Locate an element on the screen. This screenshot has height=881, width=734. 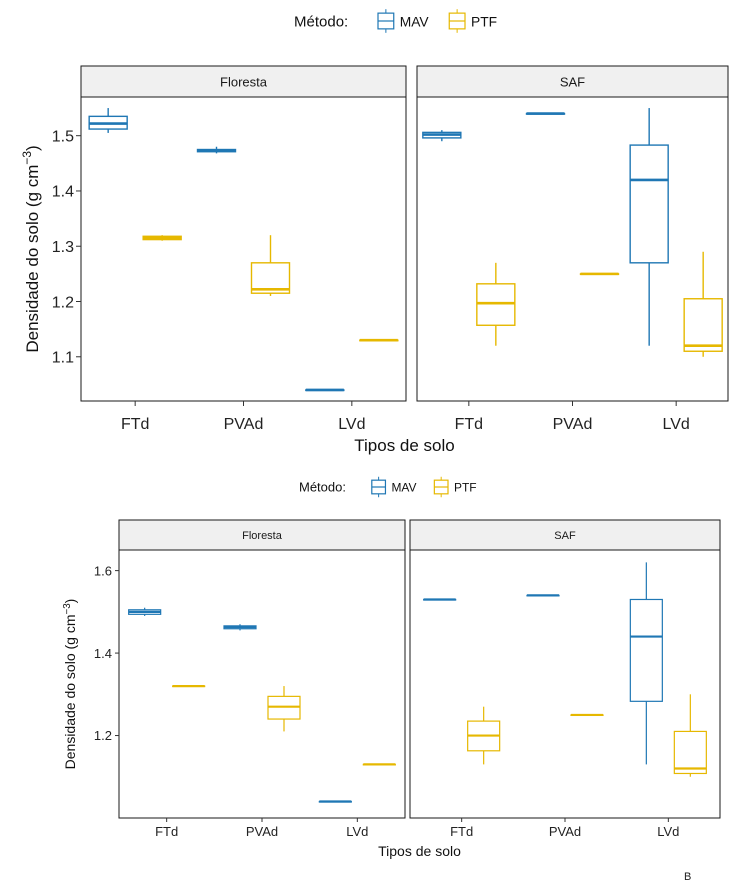
panel-label: B is located at coordinates (687, 876).